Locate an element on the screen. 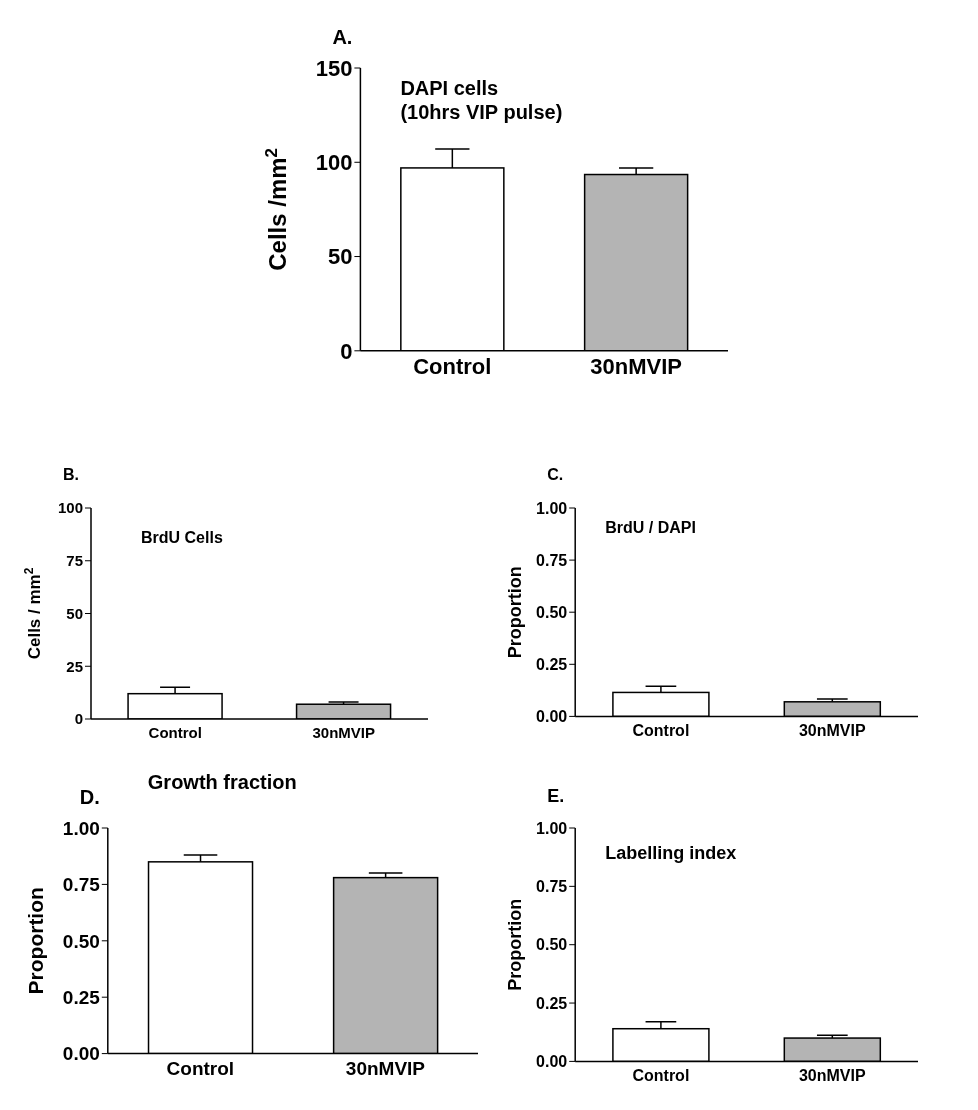 This screenshot has width=978, height=1110. text: D. is located at coordinates (89, 797).